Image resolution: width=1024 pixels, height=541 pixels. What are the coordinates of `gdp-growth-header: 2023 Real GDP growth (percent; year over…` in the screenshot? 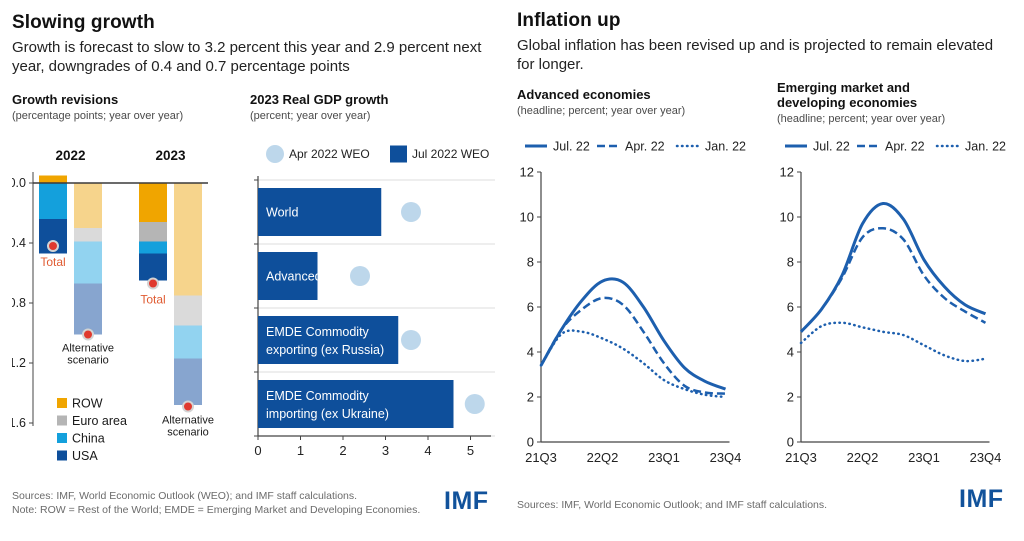 It's located at (365, 107).